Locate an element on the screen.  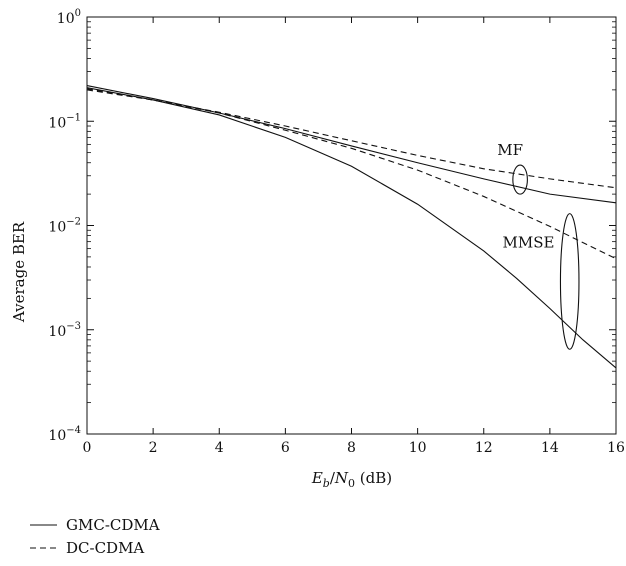
annotation-ellipse-mmse is located at coordinates (569, 281).